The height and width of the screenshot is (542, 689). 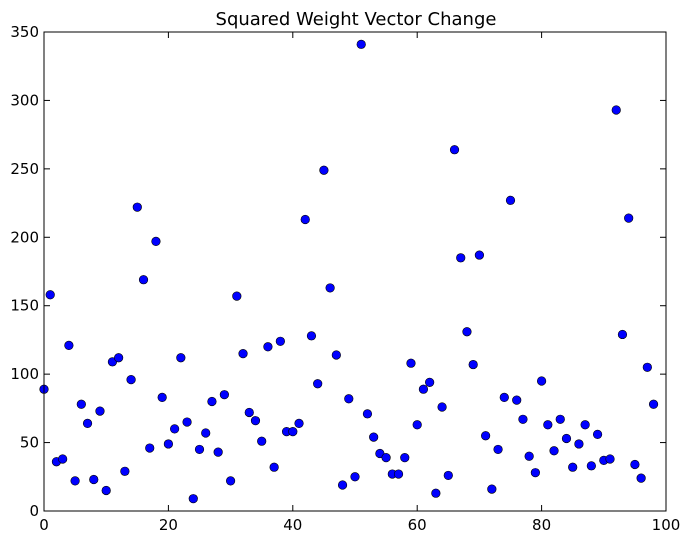 I want to click on y-tick-label: 250, so click(x=24, y=169).